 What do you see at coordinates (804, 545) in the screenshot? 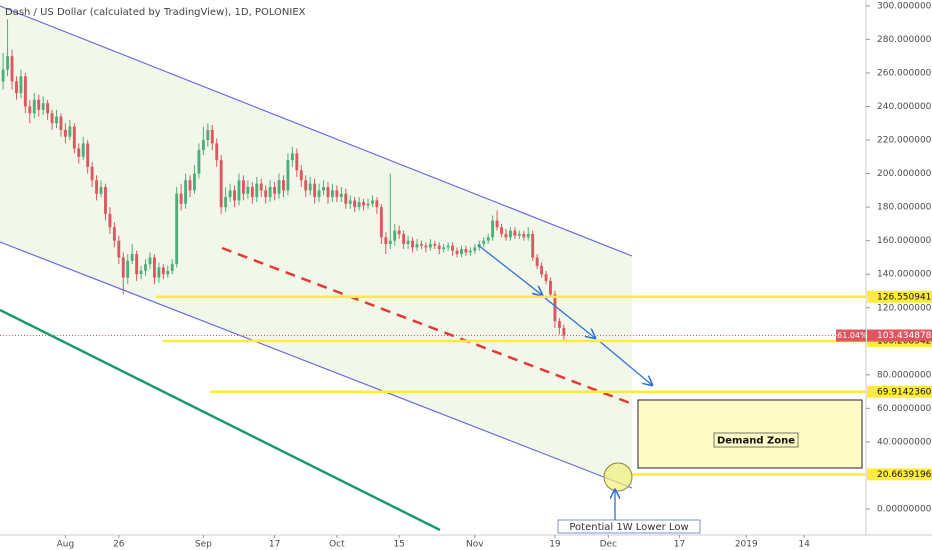
I see `x-tick-label: 14` at bounding box center [804, 545].